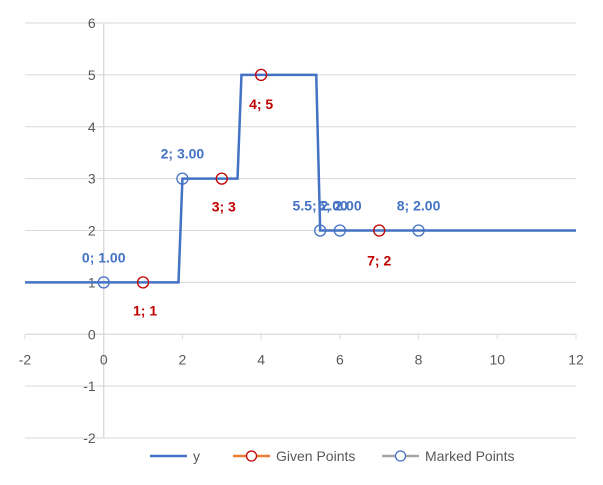 The width and height of the screenshot is (603, 485). Describe the element at coordinates (89, 438) in the screenshot. I see `y-tick-label: -2` at that location.